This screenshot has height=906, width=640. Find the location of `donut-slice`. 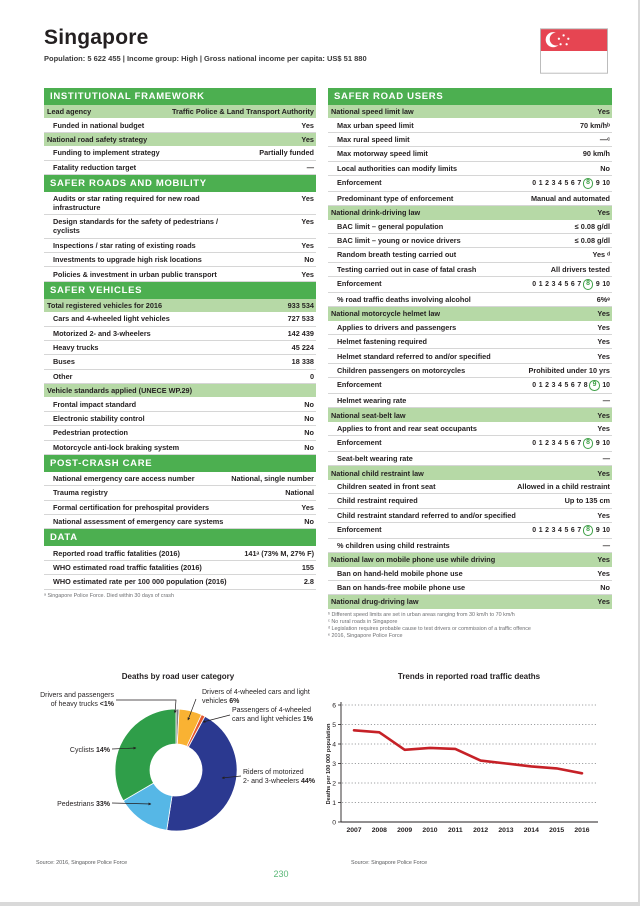

donut-slice is located at coordinates (145, 755).